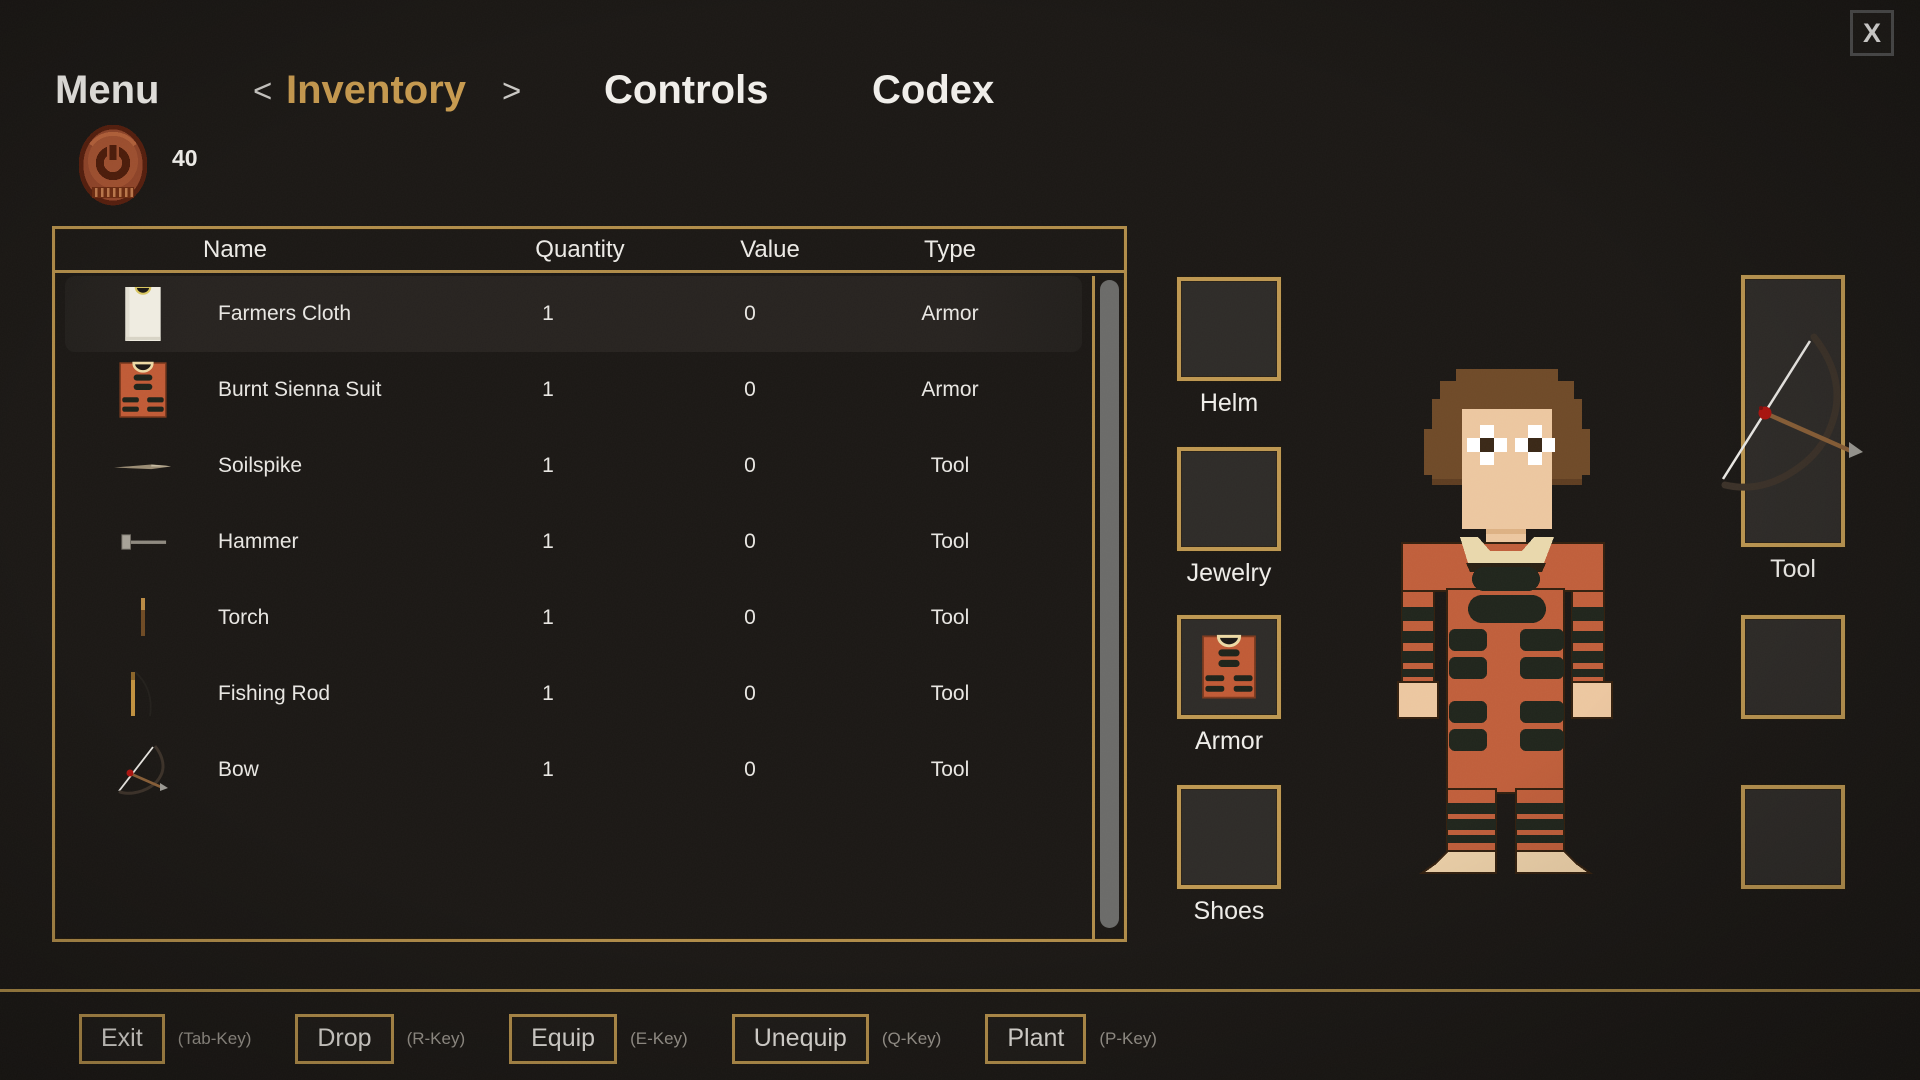 Image resolution: width=1920 pixels, height=1080 pixels. Describe the element at coordinates (300, 389) in the screenshot. I see `item-name: Burnt Sienna Suit` at that location.